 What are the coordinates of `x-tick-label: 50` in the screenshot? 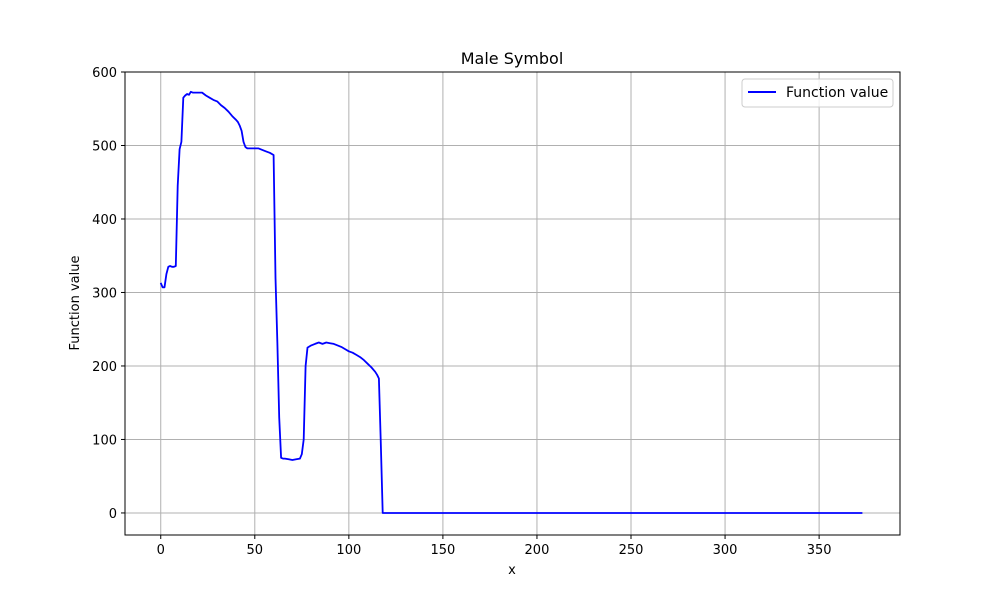 It's located at (255, 550).